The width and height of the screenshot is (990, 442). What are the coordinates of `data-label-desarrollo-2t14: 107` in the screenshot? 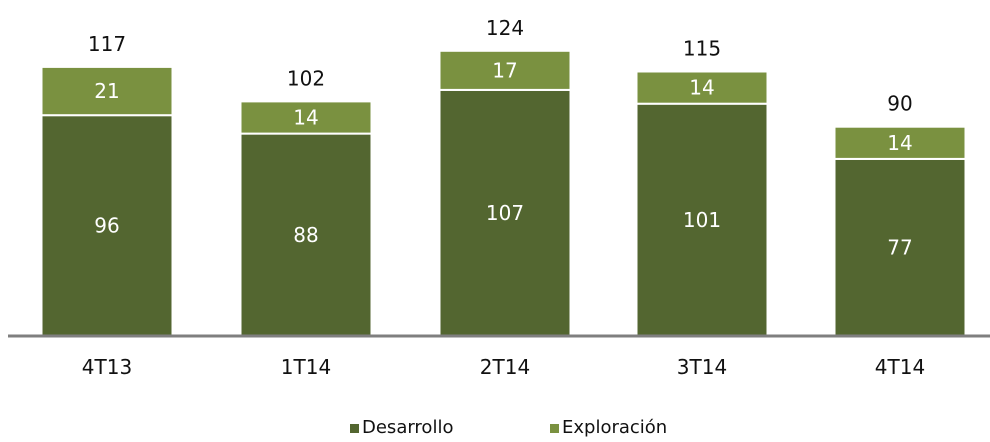 It's located at (505, 213).